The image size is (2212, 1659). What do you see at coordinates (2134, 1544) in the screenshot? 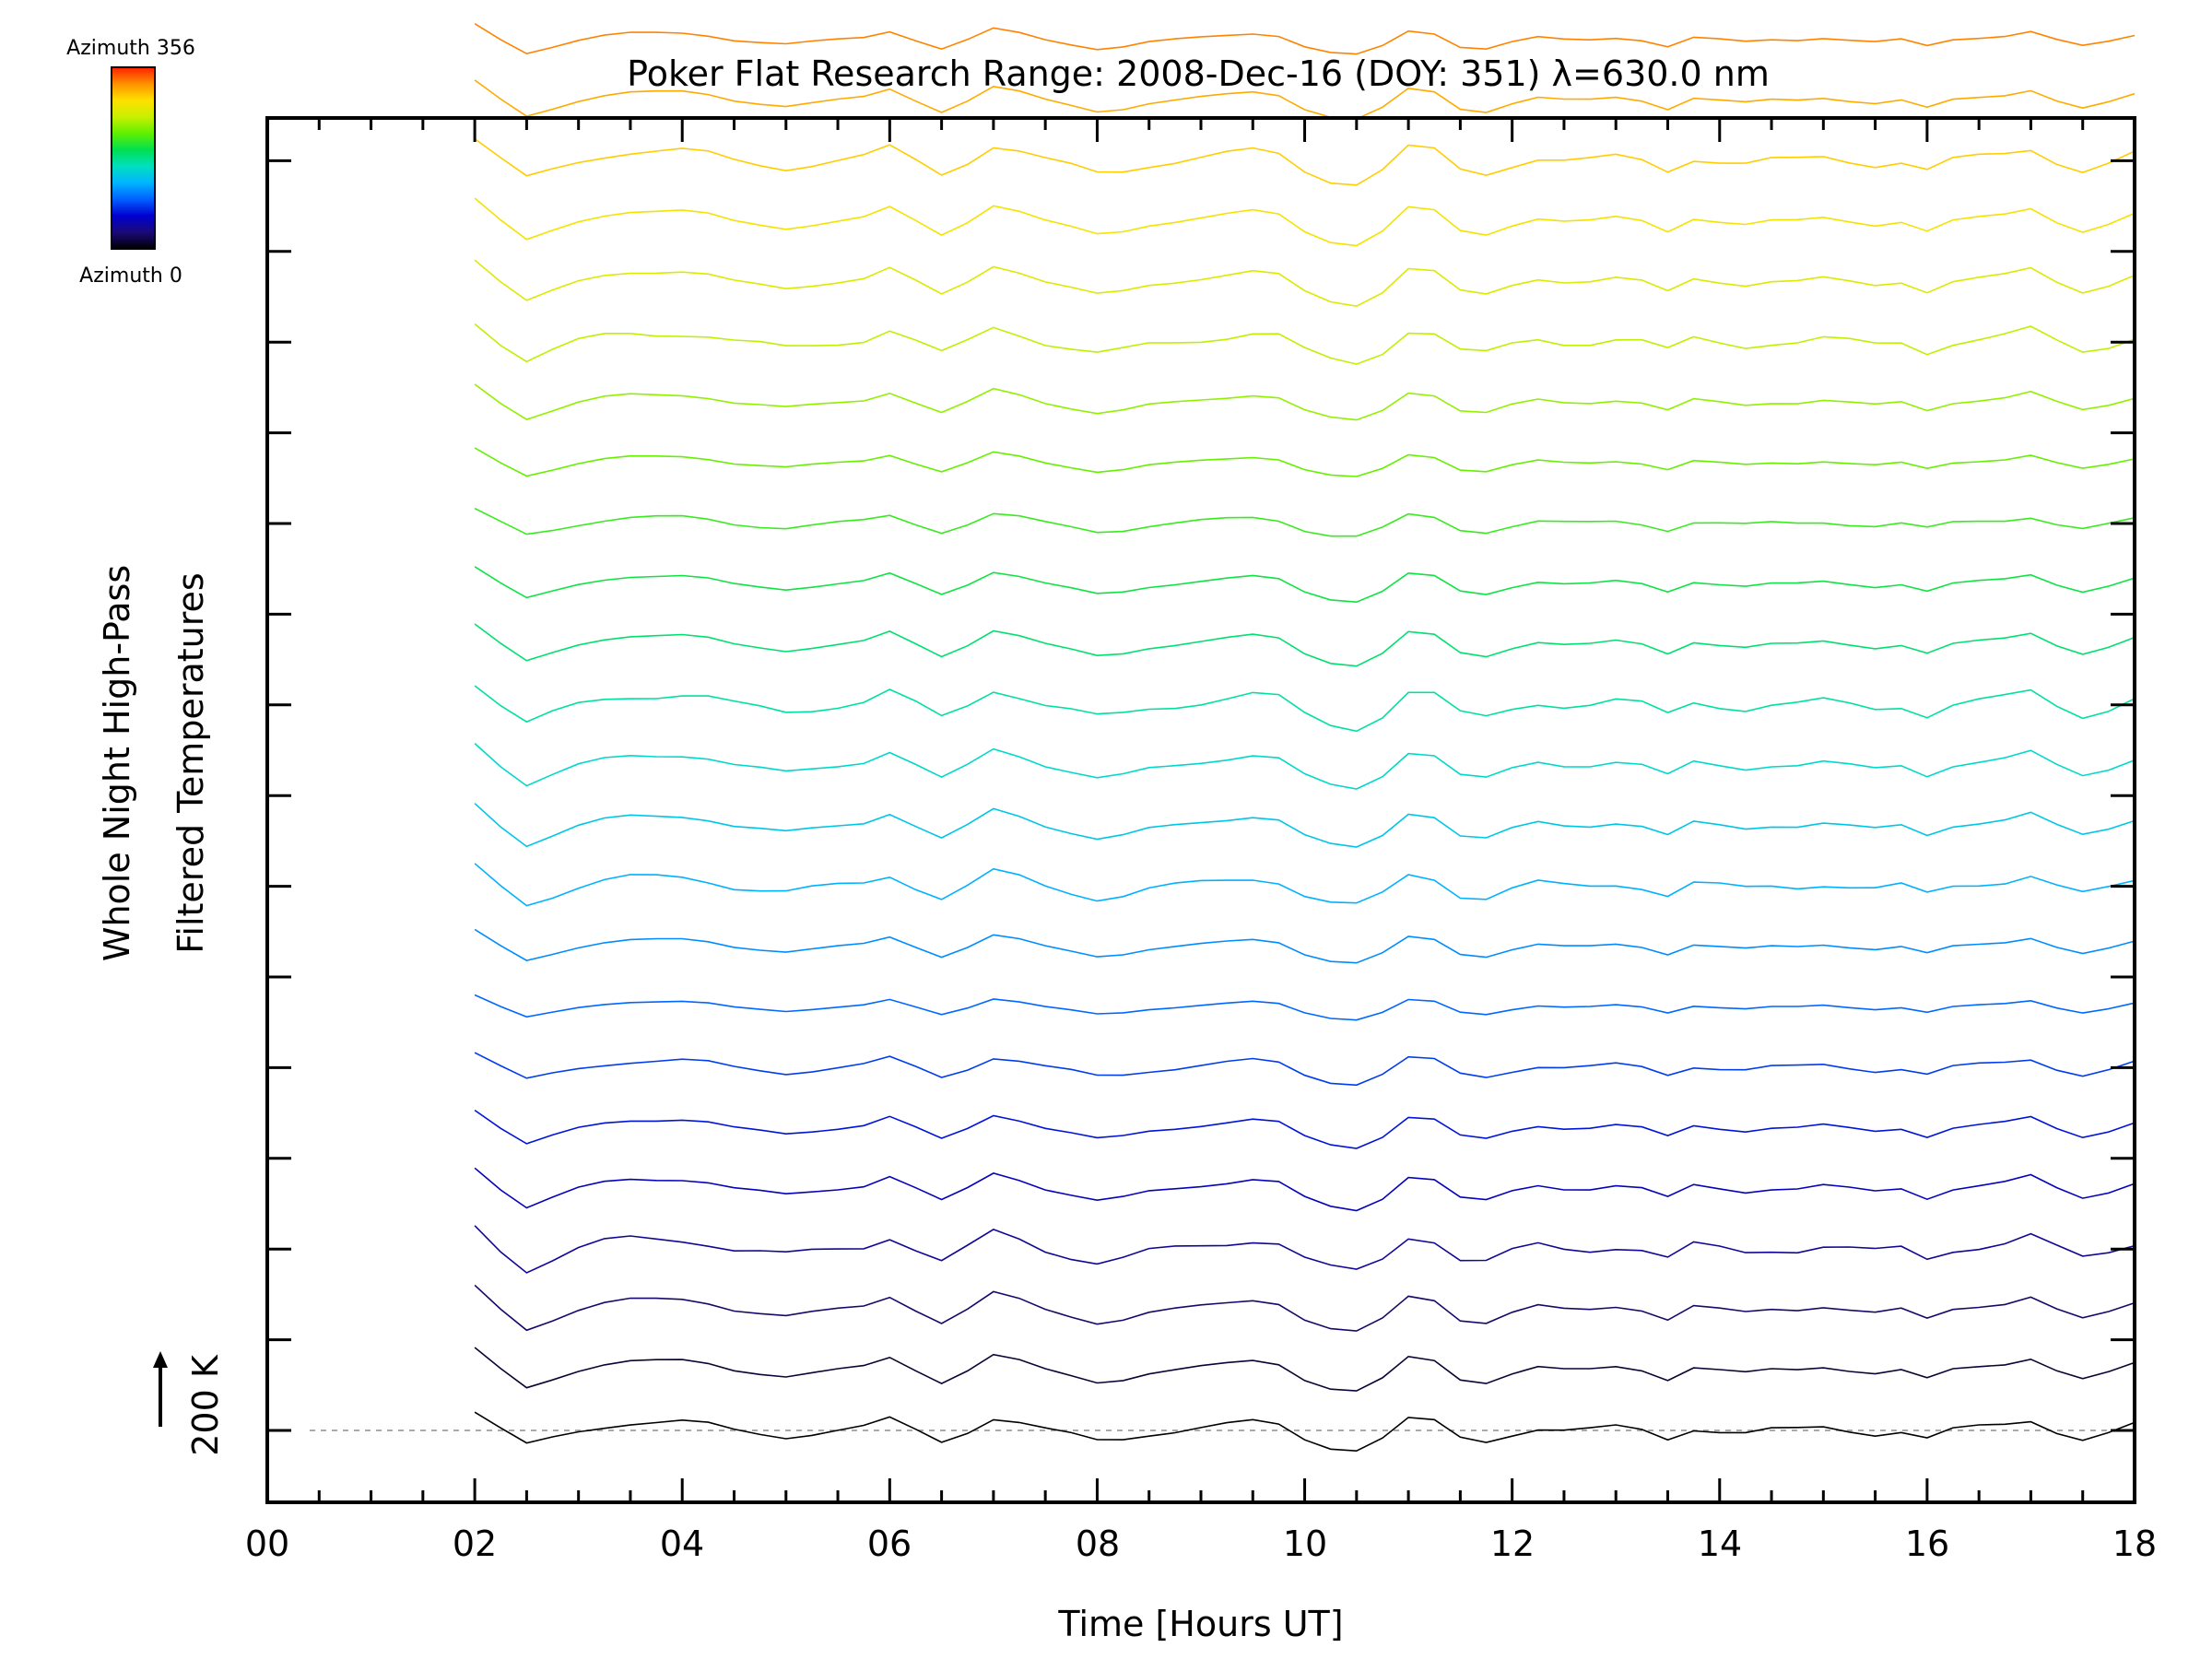
I see `x-tick-label: 18` at bounding box center [2134, 1544].